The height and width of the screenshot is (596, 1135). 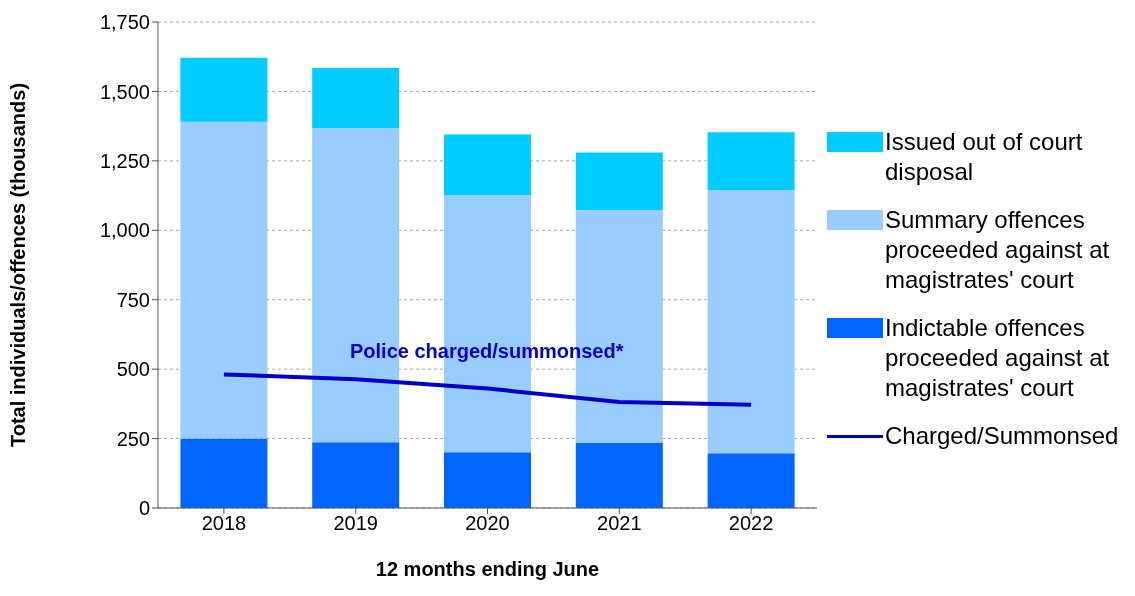 What do you see at coordinates (133, 369) in the screenshot?
I see `y-tick-label: 500` at bounding box center [133, 369].